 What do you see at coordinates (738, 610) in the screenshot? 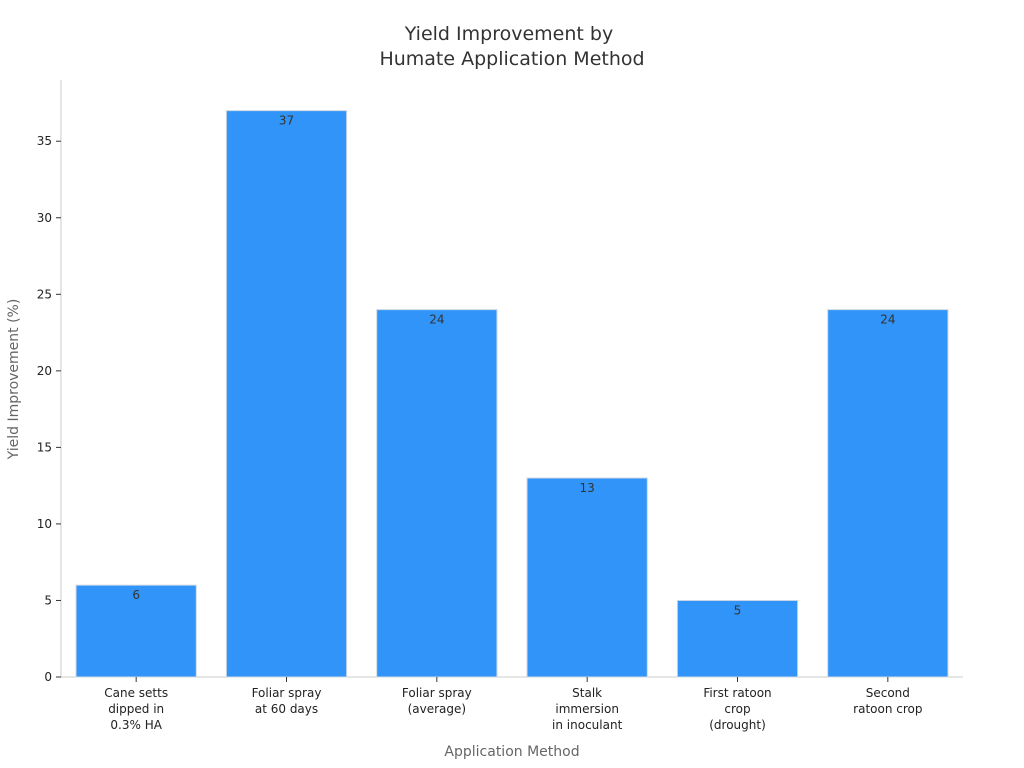
I see `bar-value-label: 5` at bounding box center [738, 610].